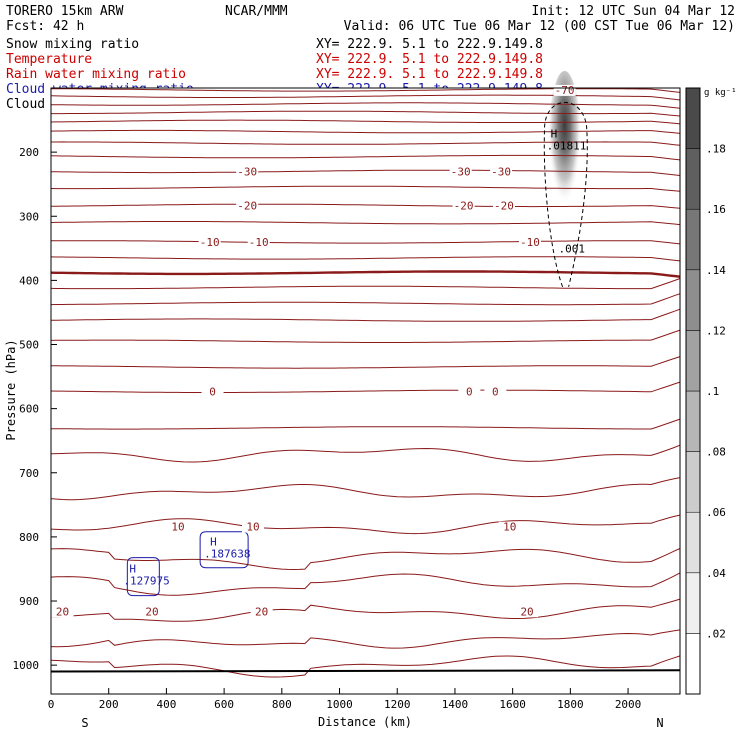  I want to click on snow-contour-line, so click(565, 194).